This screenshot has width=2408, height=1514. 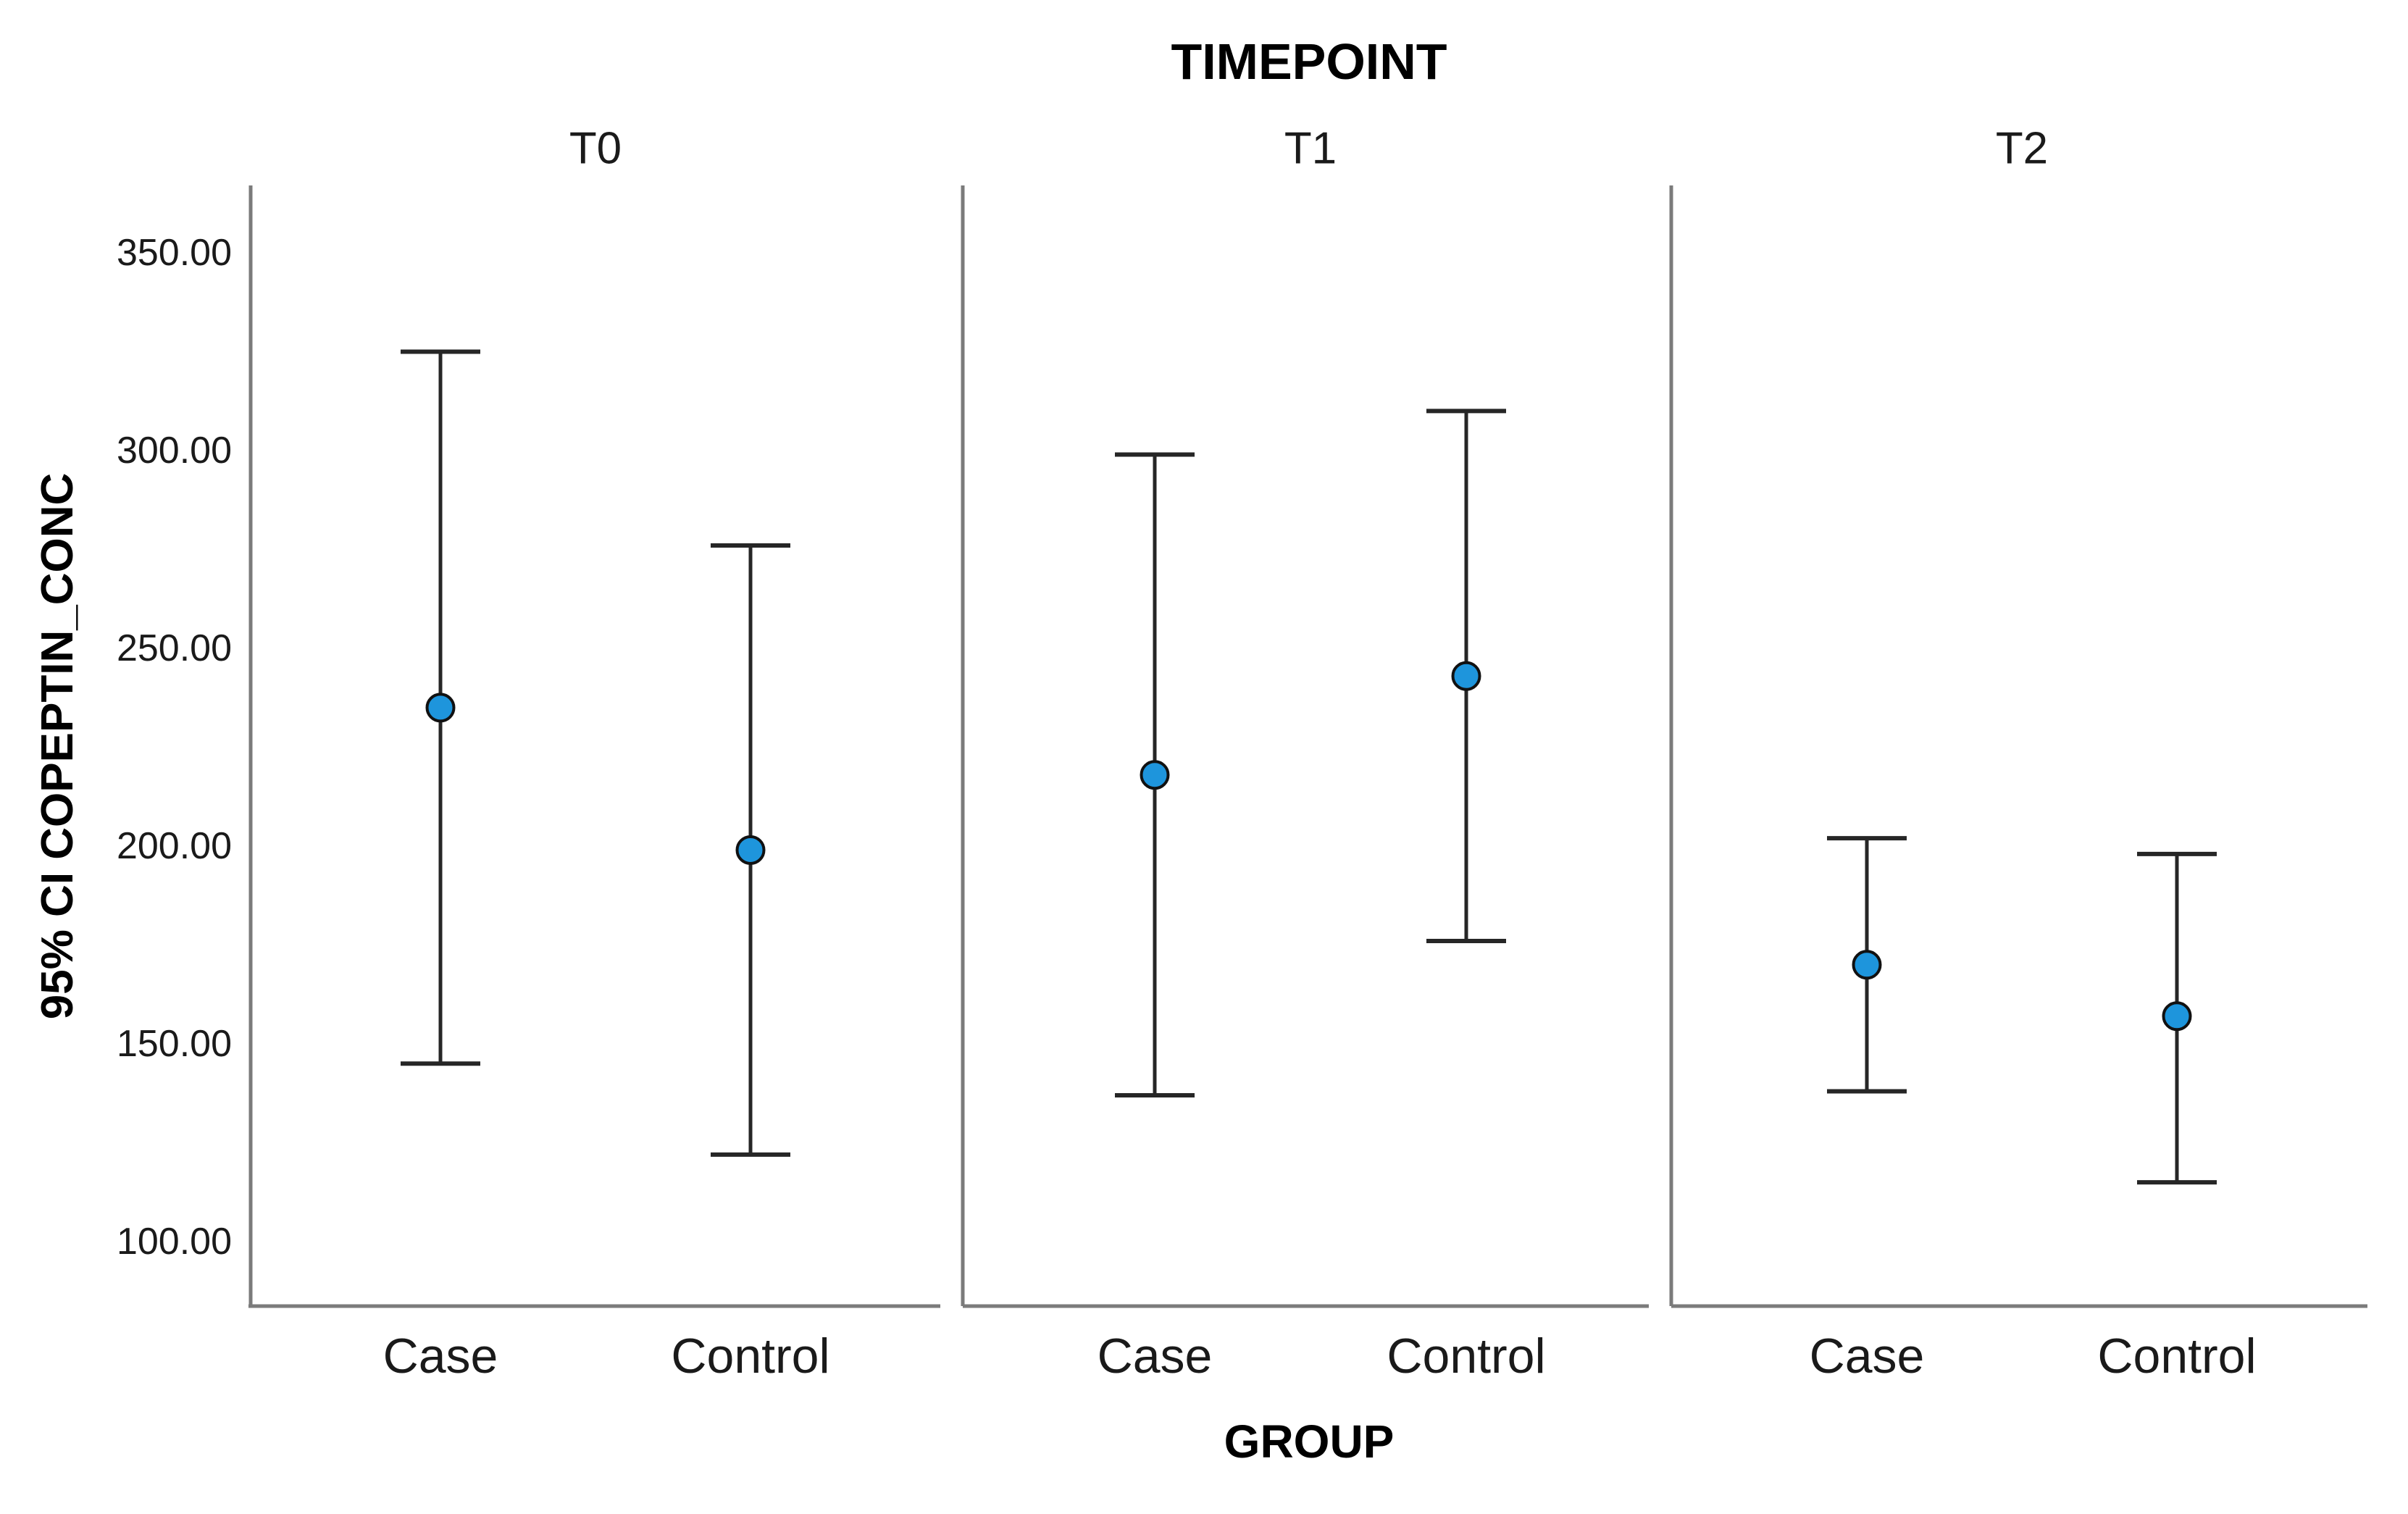 What do you see at coordinates (175, 1044) in the screenshot?
I see `y-tick-label: 150.00` at bounding box center [175, 1044].